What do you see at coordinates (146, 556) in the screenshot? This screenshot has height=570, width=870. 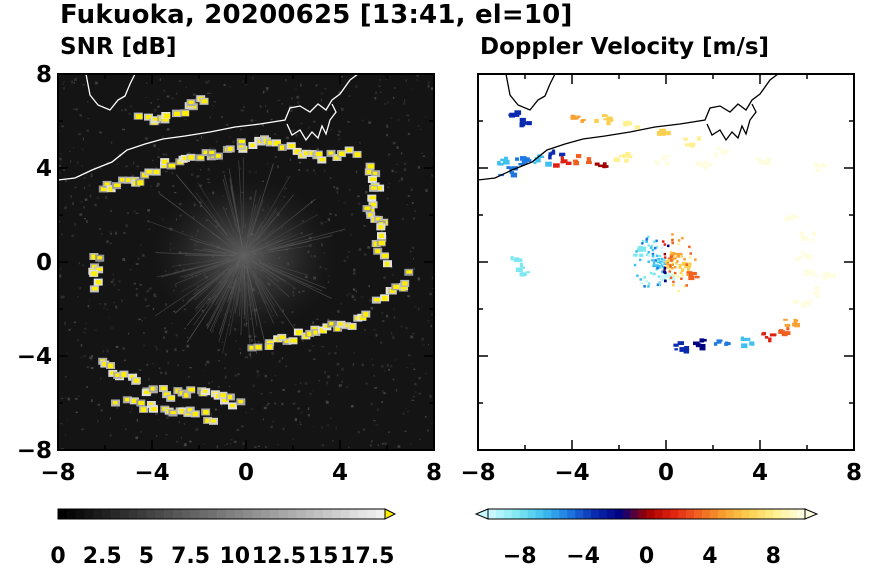 I see `snr-colorbar-tick-label: 5` at bounding box center [146, 556].